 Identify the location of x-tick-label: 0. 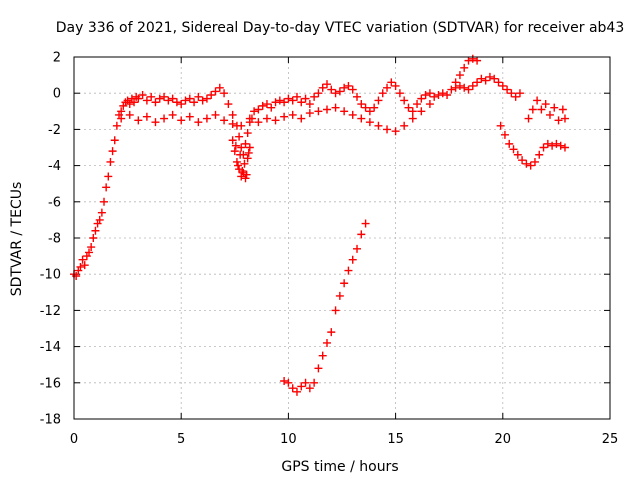
(74, 439).